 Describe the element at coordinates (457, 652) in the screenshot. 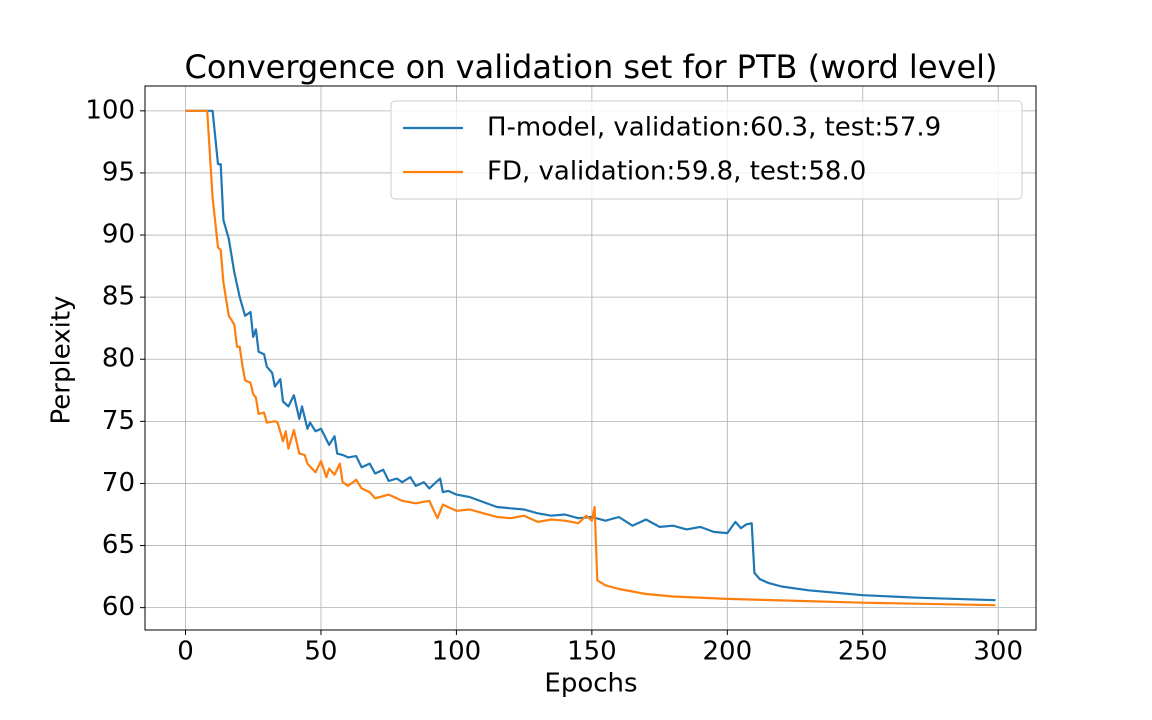

I see `x-tick-label: 100` at that location.